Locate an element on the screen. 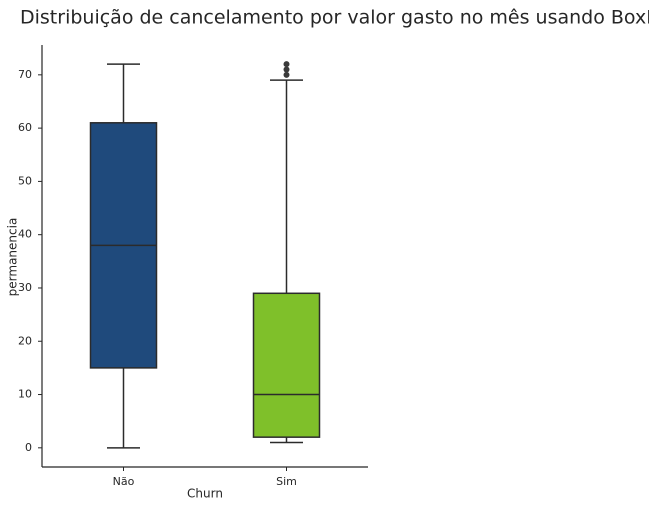 The height and width of the screenshot is (508, 649). y-tick-label: 40 is located at coordinates (25, 234).